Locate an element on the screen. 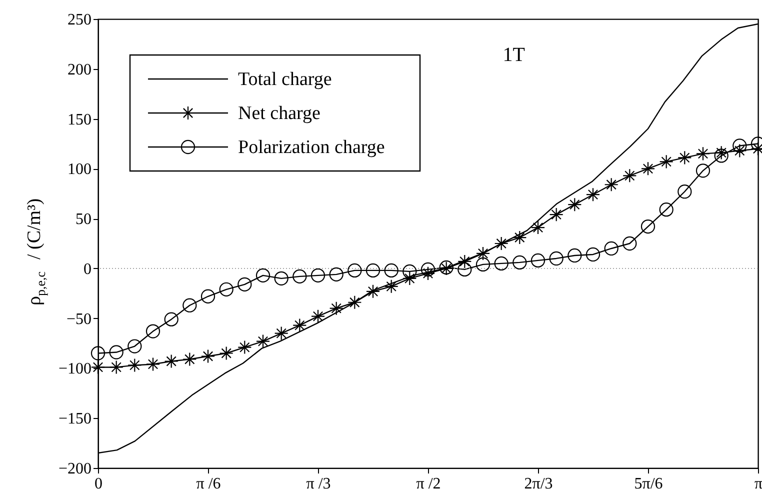 Image resolution: width=762 pixels, height=498 pixels. y-tick-label: −150 is located at coordinates (75, 419).